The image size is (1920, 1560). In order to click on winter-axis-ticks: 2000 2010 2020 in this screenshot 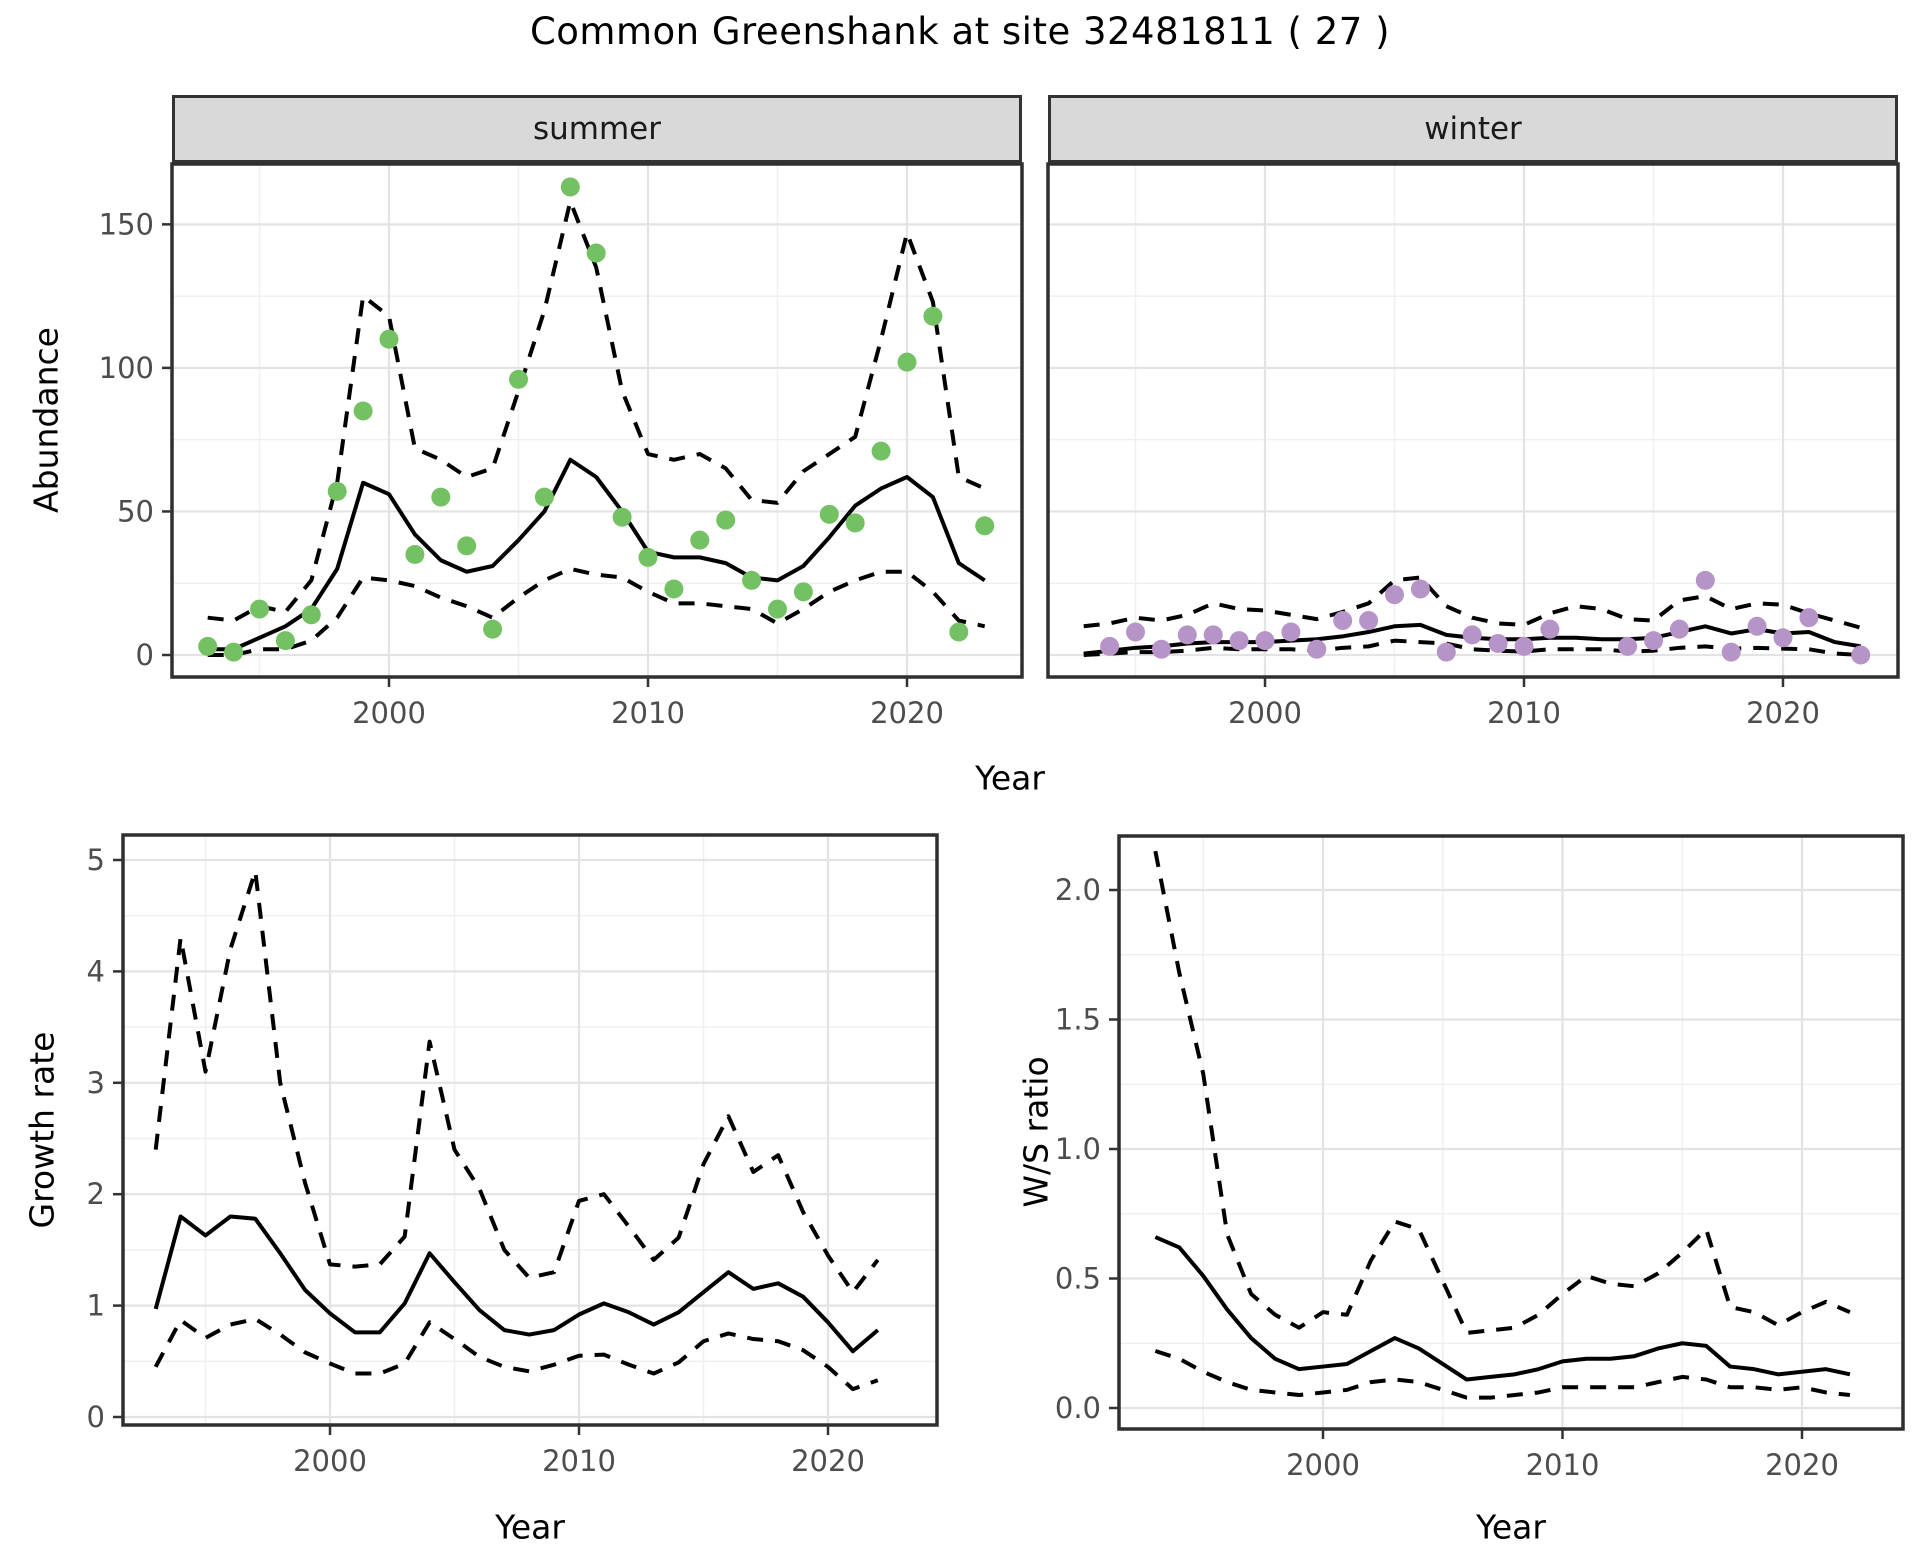, I will do `click(1524, 703)`.